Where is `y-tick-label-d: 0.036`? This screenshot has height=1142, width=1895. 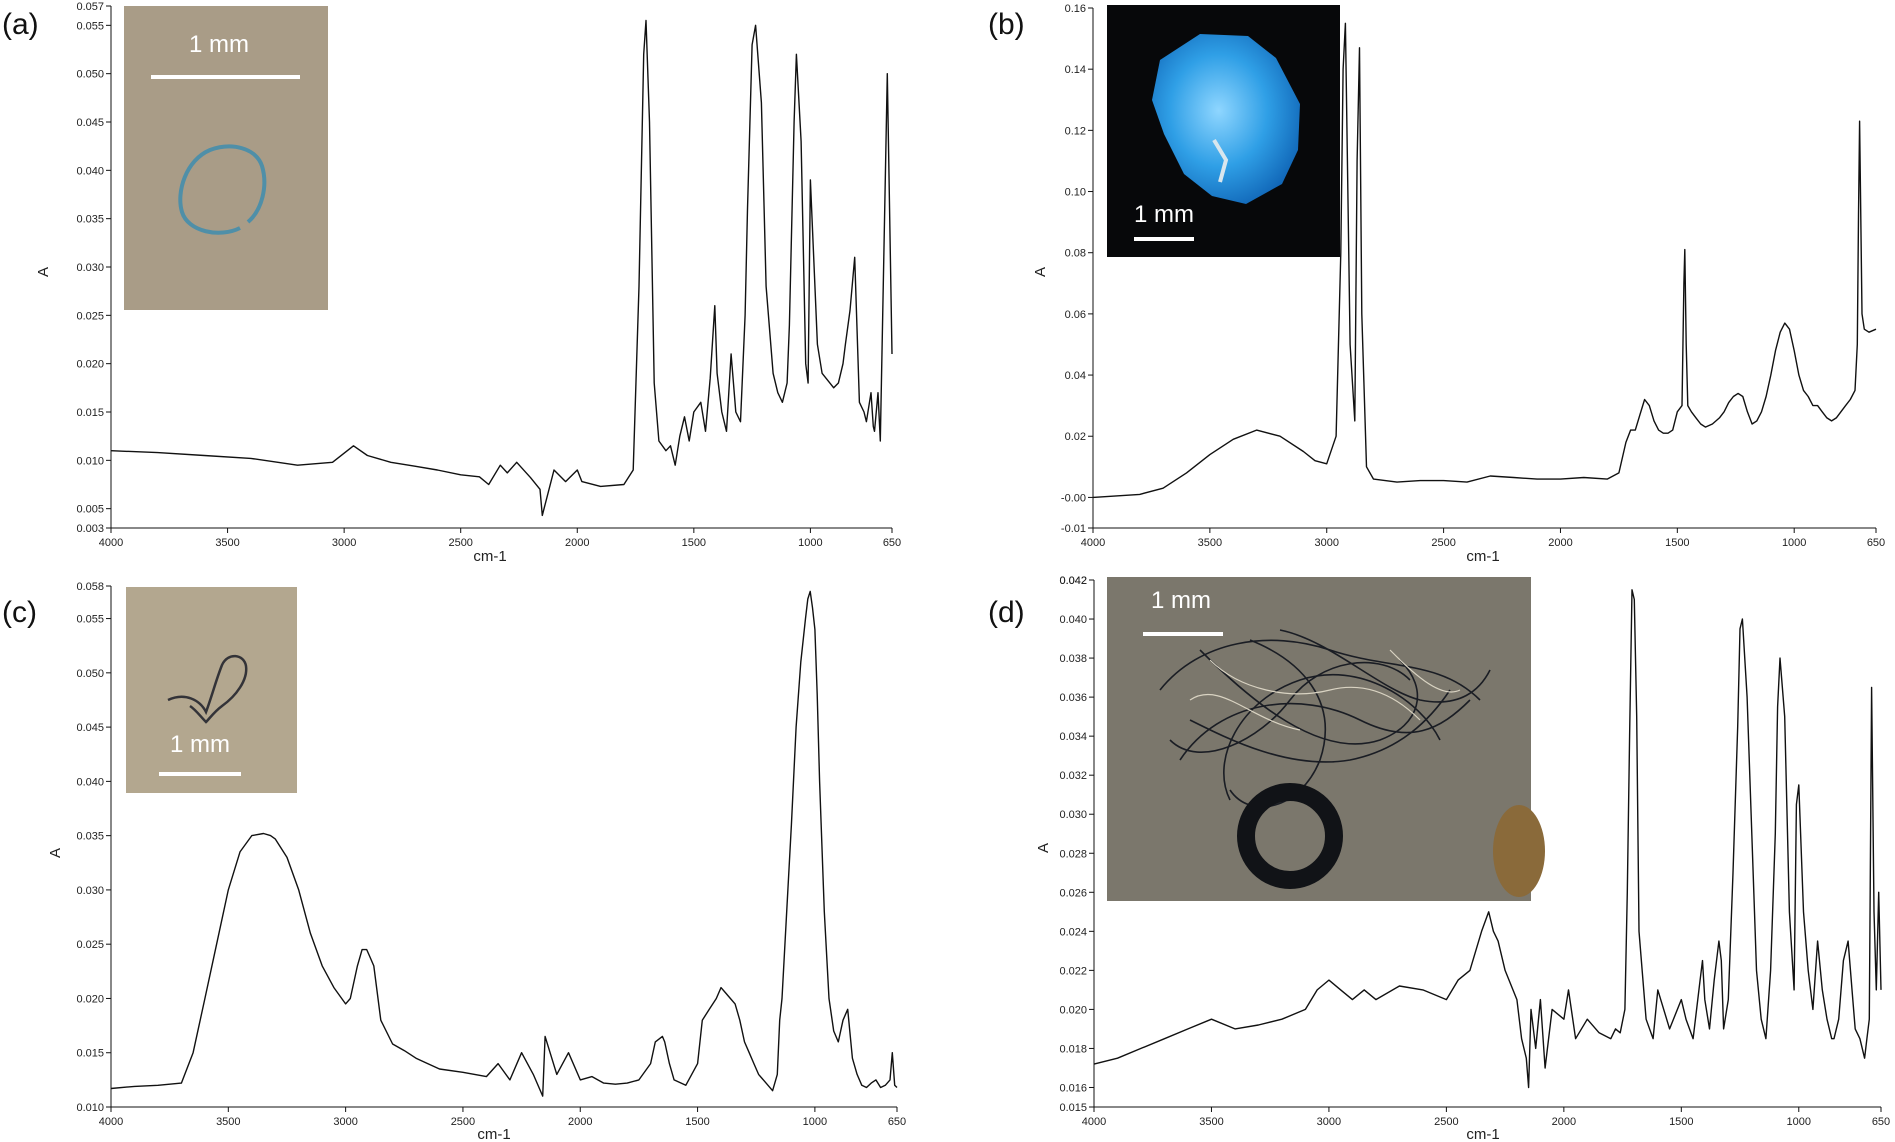 y-tick-label-d: 0.036 is located at coordinates (1073, 698).